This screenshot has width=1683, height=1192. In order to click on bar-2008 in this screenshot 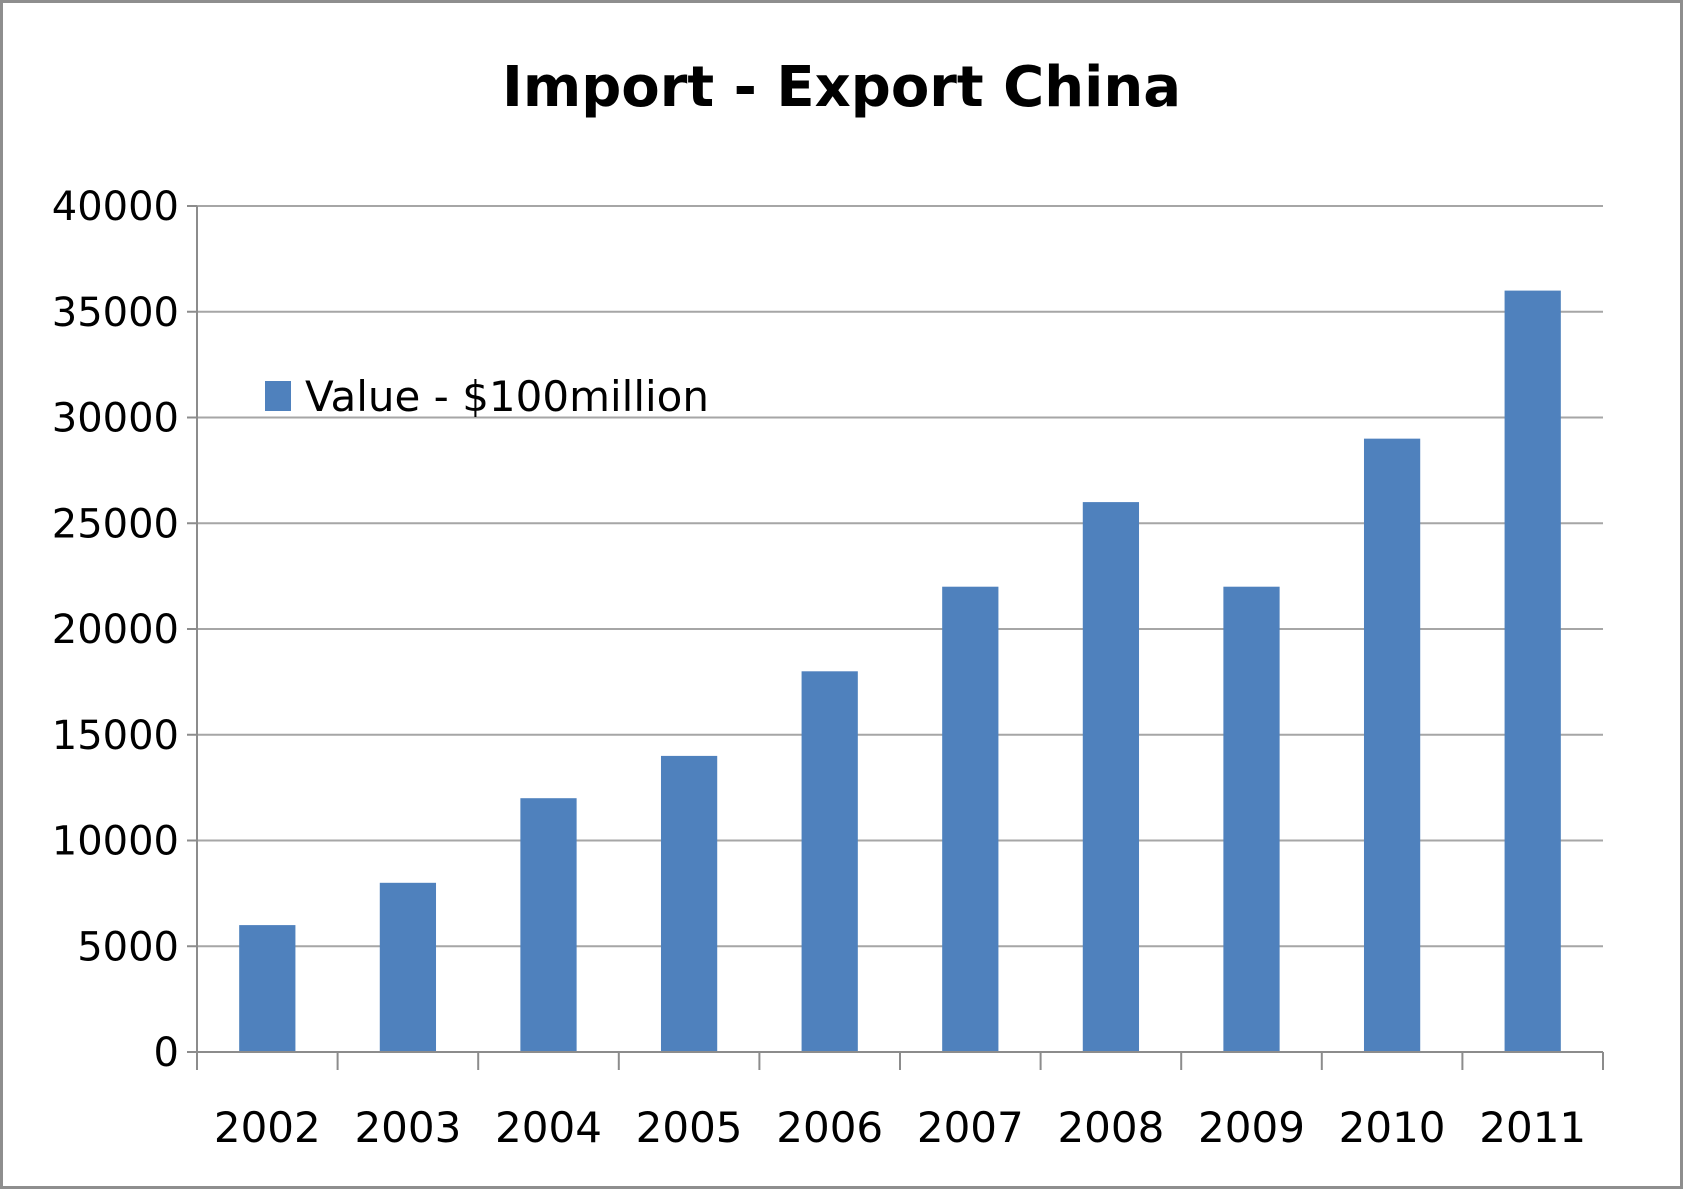, I will do `click(1111, 777)`.